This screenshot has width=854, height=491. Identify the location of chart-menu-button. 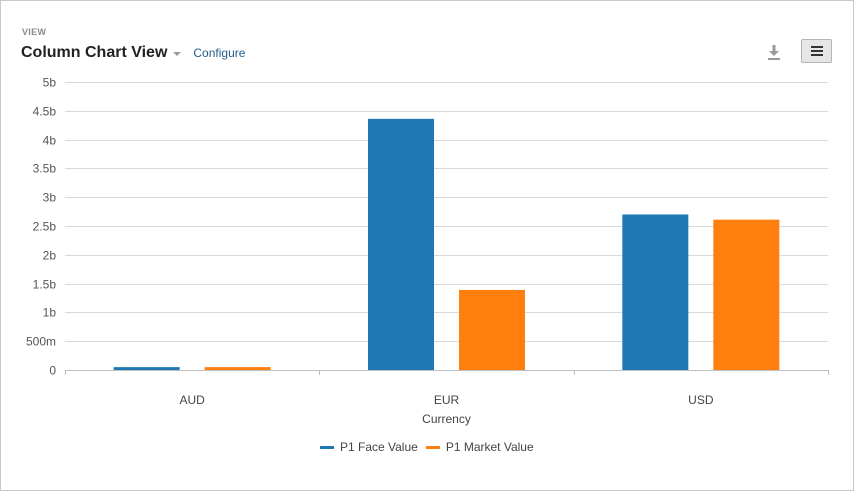
(816, 51).